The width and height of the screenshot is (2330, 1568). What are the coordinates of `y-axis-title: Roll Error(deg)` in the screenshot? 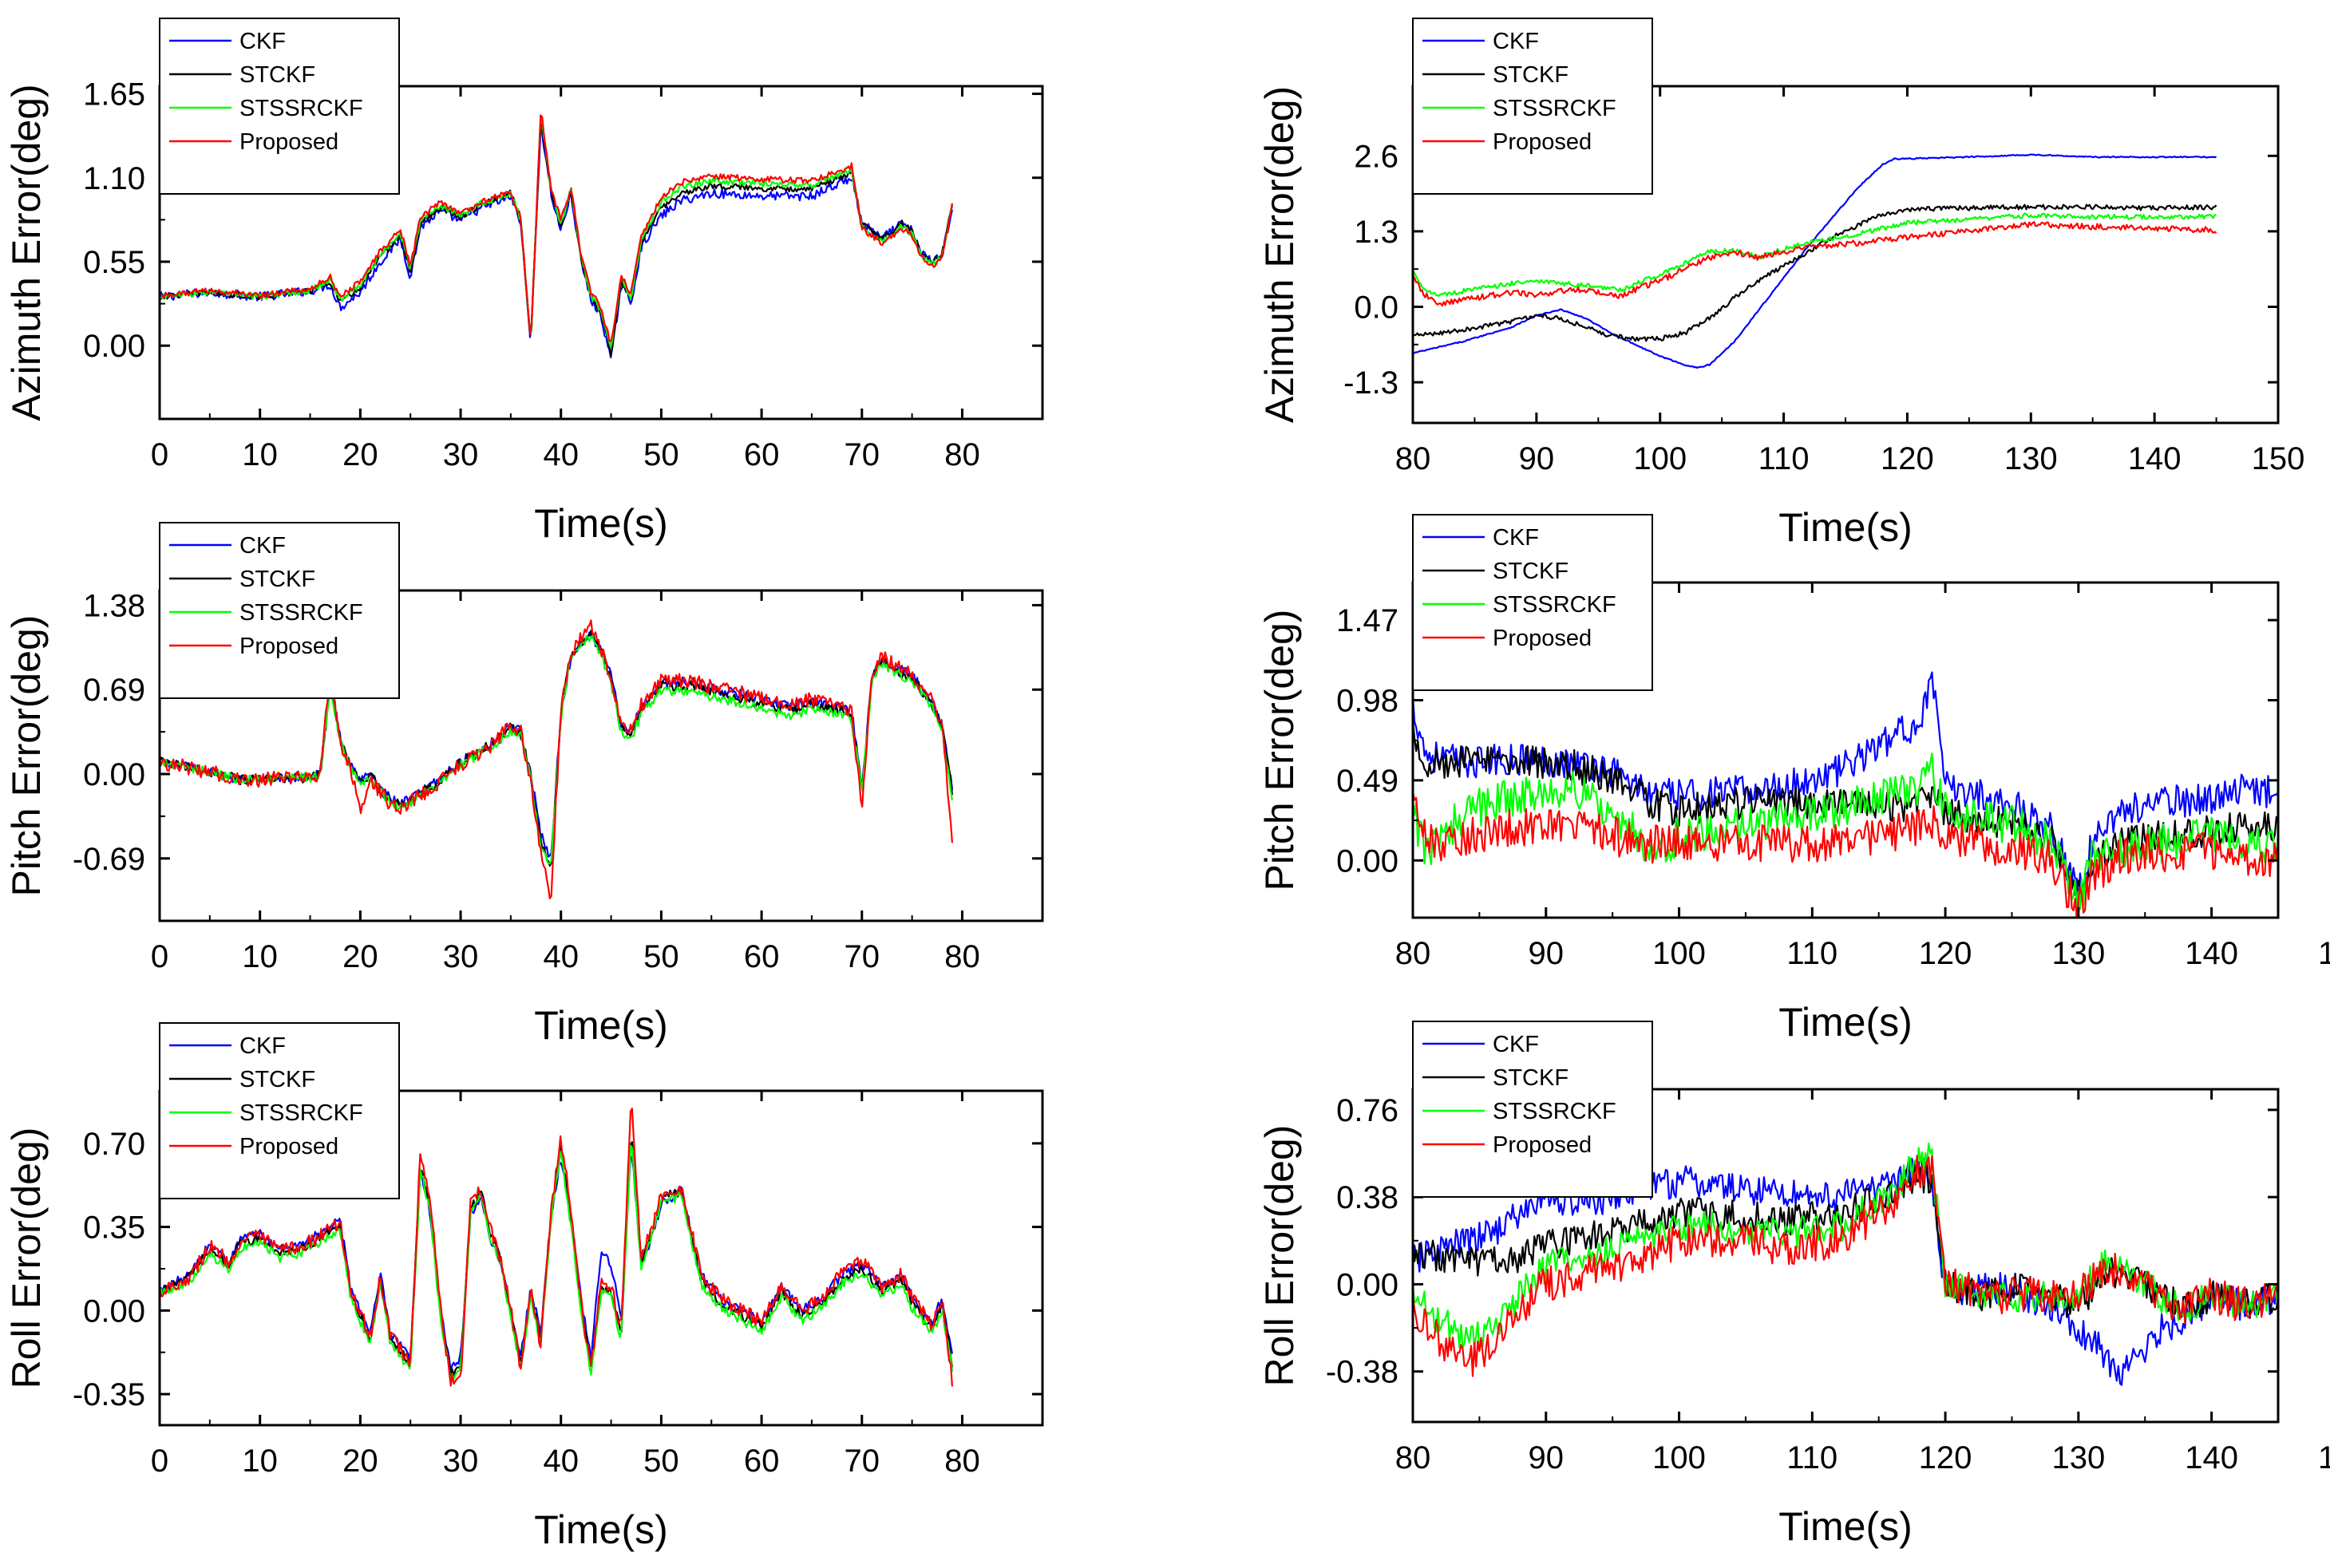 It's located at (26, 1258).